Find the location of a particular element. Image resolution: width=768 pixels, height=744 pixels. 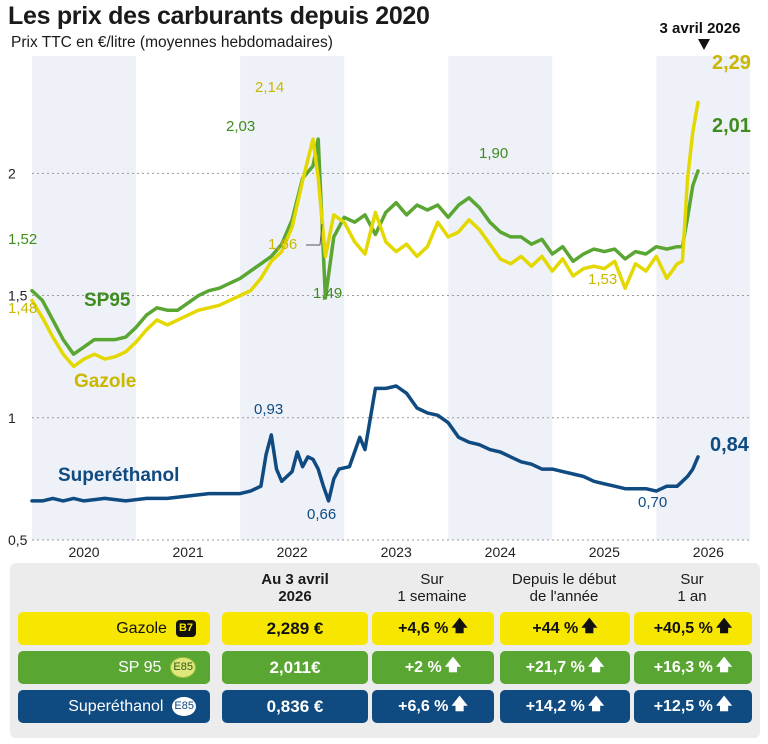

ytd-change: +44 % is located at coordinates (555, 628).